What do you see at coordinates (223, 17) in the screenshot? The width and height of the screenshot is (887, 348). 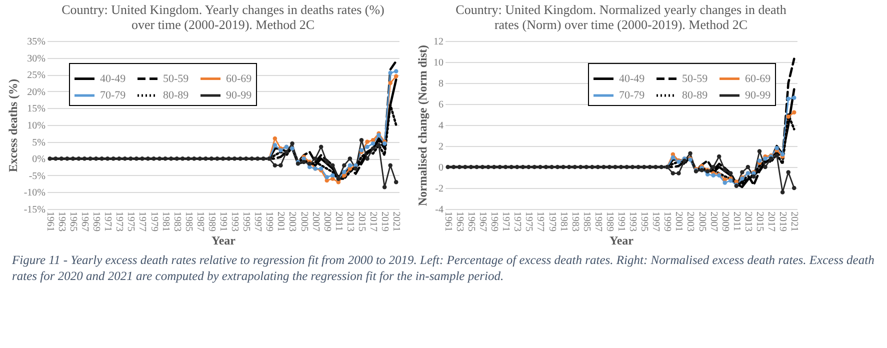 I see `chart-title: Country: United Kingdom. Yearly changes in deaths rates (%) over time (2000-2019). Method 2C` at bounding box center [223, 17].